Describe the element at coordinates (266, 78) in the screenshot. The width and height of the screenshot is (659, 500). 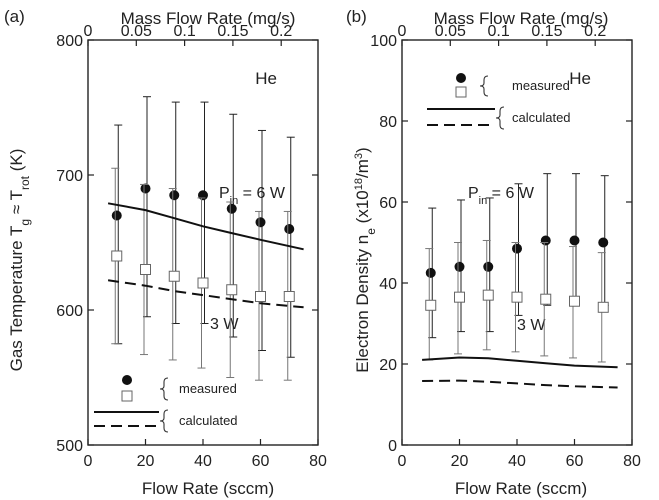
I see `panel-a-gas-label: He` at that location.